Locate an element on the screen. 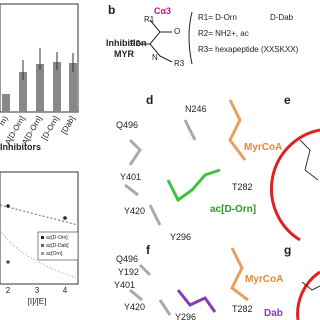 Image resolution: width=320 pixels, height=320 pixels. r-site: R1 is located at coordinates (149, 19).